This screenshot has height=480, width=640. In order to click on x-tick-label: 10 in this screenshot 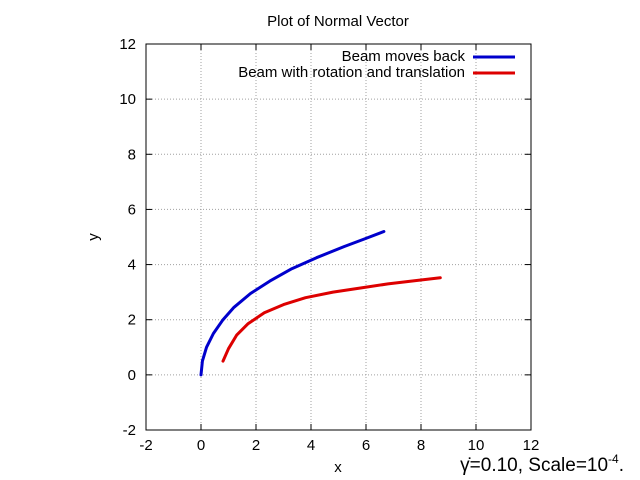, I will do `click(476, 445)`.